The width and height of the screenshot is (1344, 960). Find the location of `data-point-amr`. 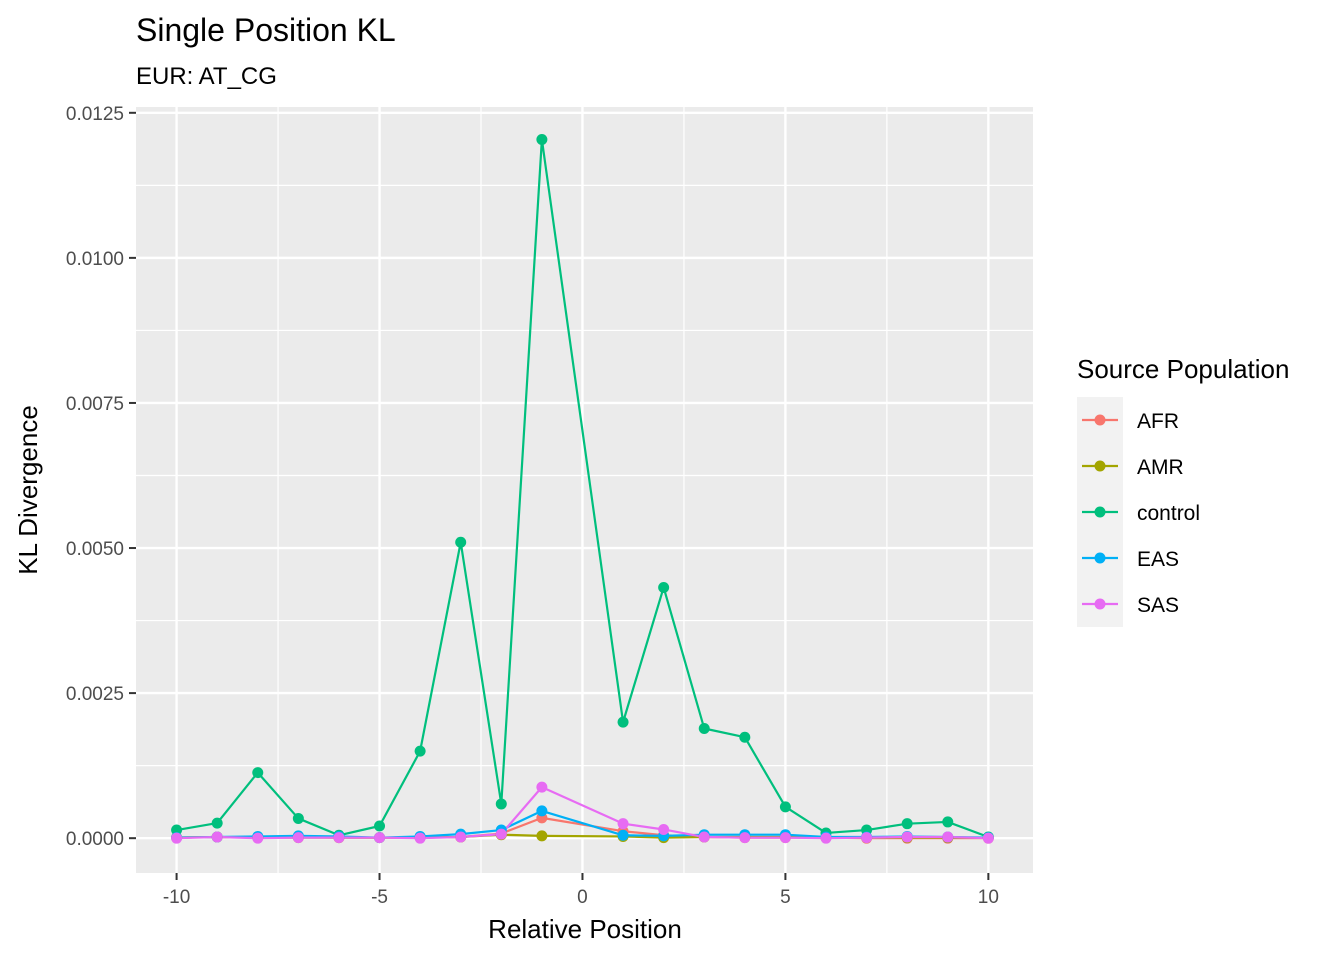

data-point-amr is located at coordinates (542, 836).